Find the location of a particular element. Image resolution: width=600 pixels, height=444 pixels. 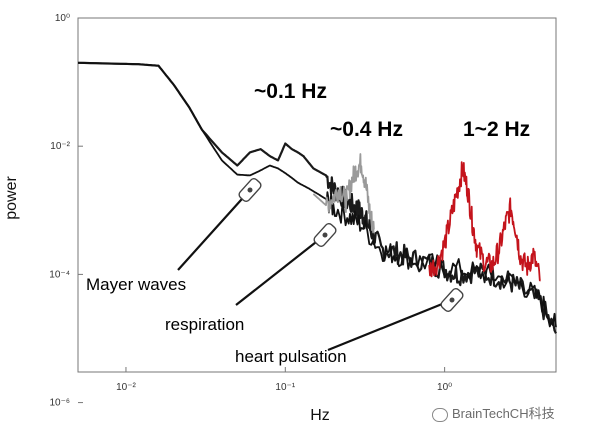

x-tick-label: 10⁻² is located at coordinates (126, 387).